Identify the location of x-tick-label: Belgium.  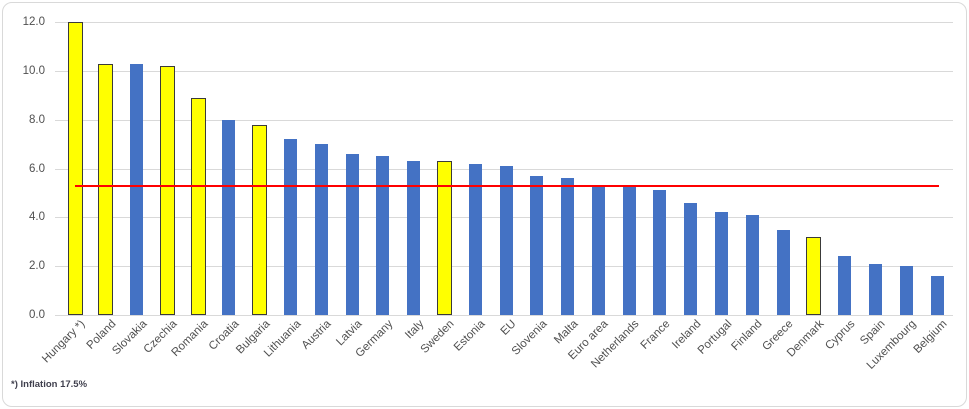
(930, 337).